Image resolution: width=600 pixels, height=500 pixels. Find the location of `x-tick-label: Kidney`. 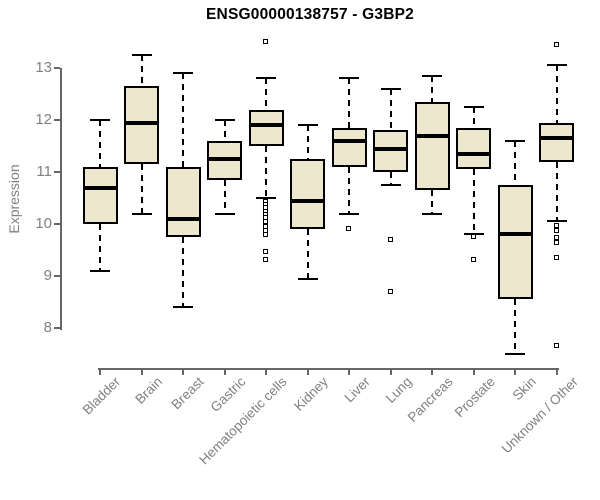

x-tick-label: Kidney is located at coordinates (311, 394).